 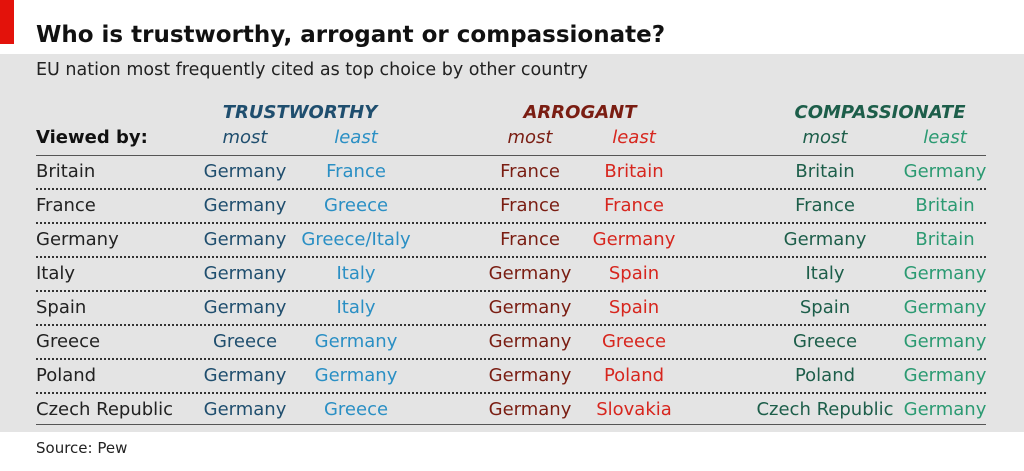 I want to click on cell-arrogant-least: Germany, so click(x=634, y=239).